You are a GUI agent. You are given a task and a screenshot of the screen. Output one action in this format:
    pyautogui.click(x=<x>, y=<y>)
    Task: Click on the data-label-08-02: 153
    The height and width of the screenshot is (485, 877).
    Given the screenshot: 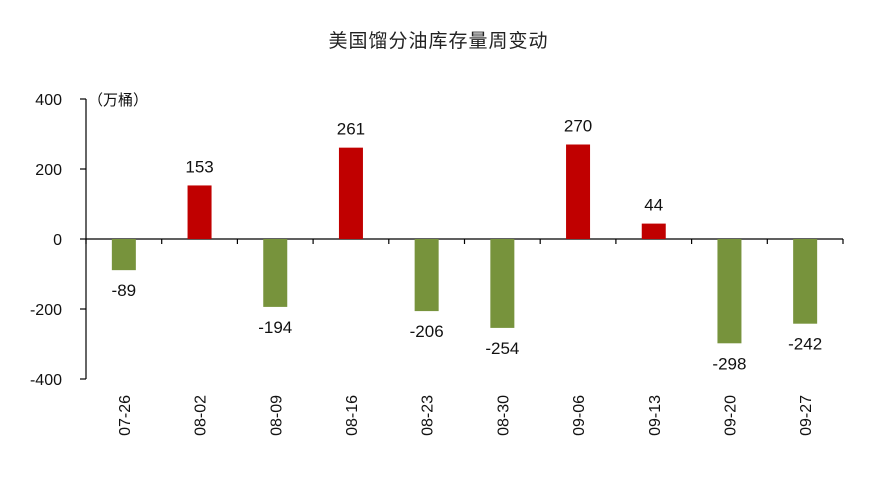 What is the action you would take?
    pyautogui.click(x=199, y=166)
    